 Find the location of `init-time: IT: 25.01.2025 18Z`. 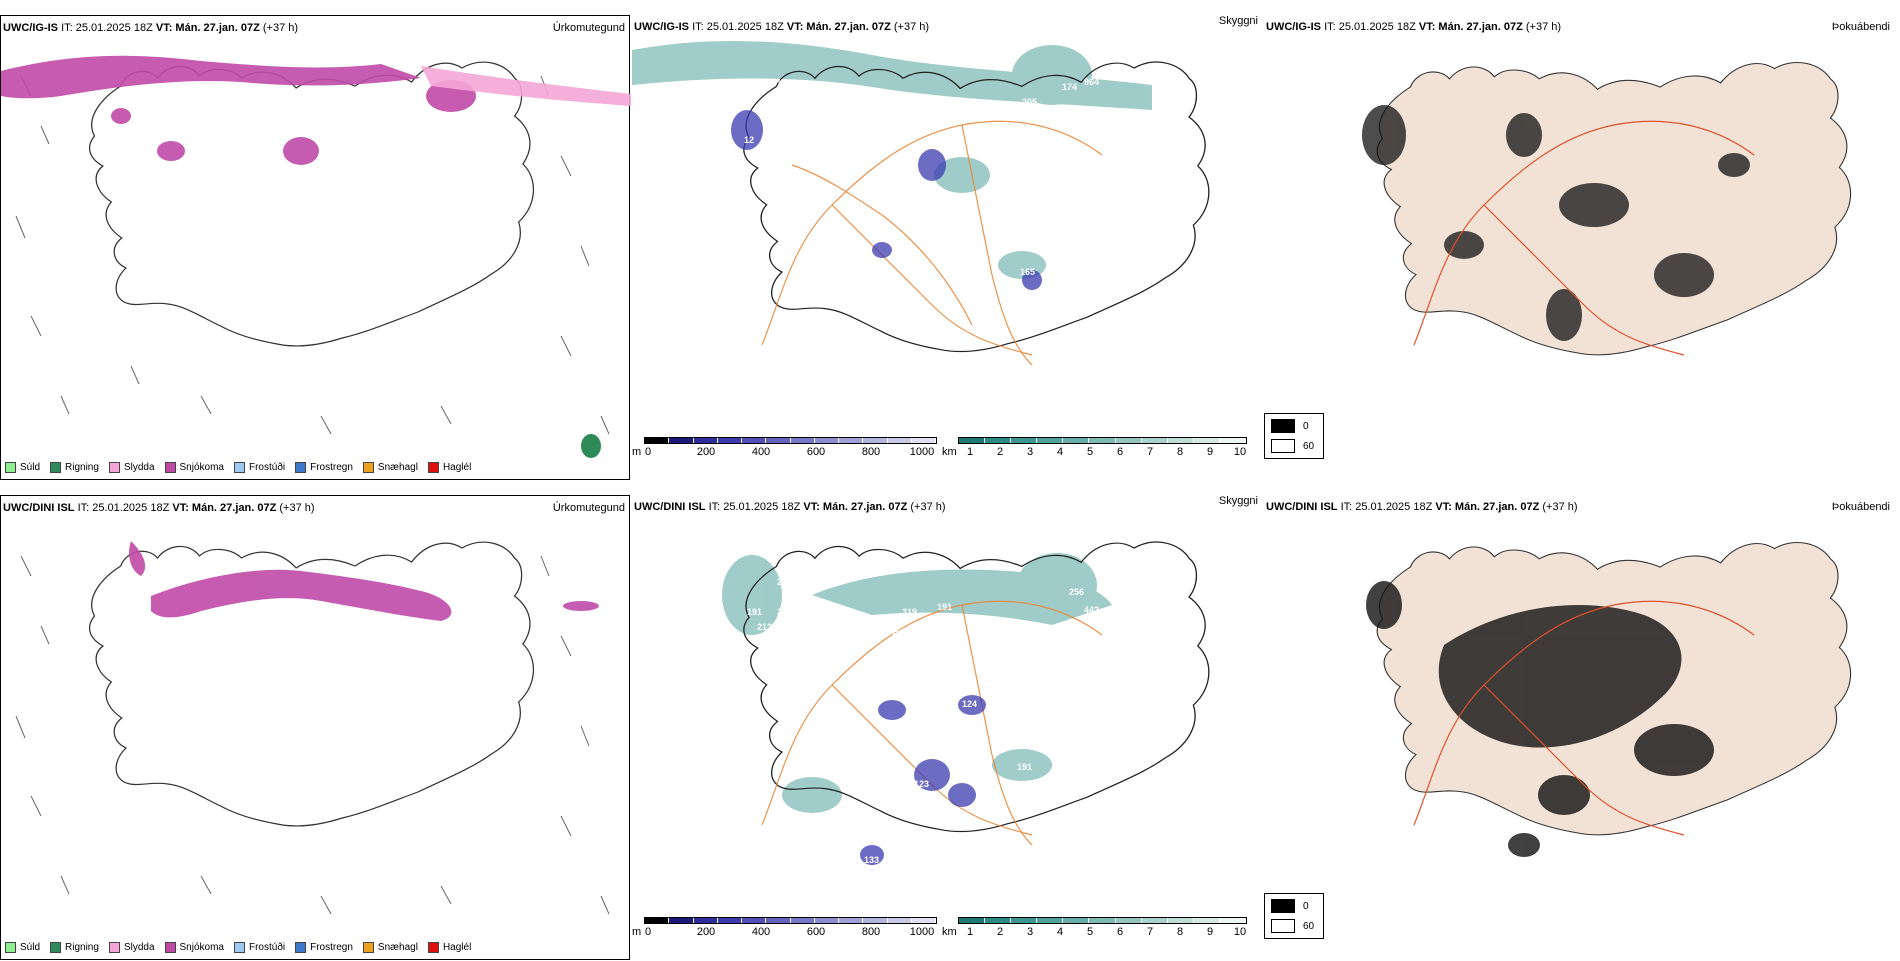

init-time: IT: 25.01.2025 18Z is located at coordinates (1370, 27).